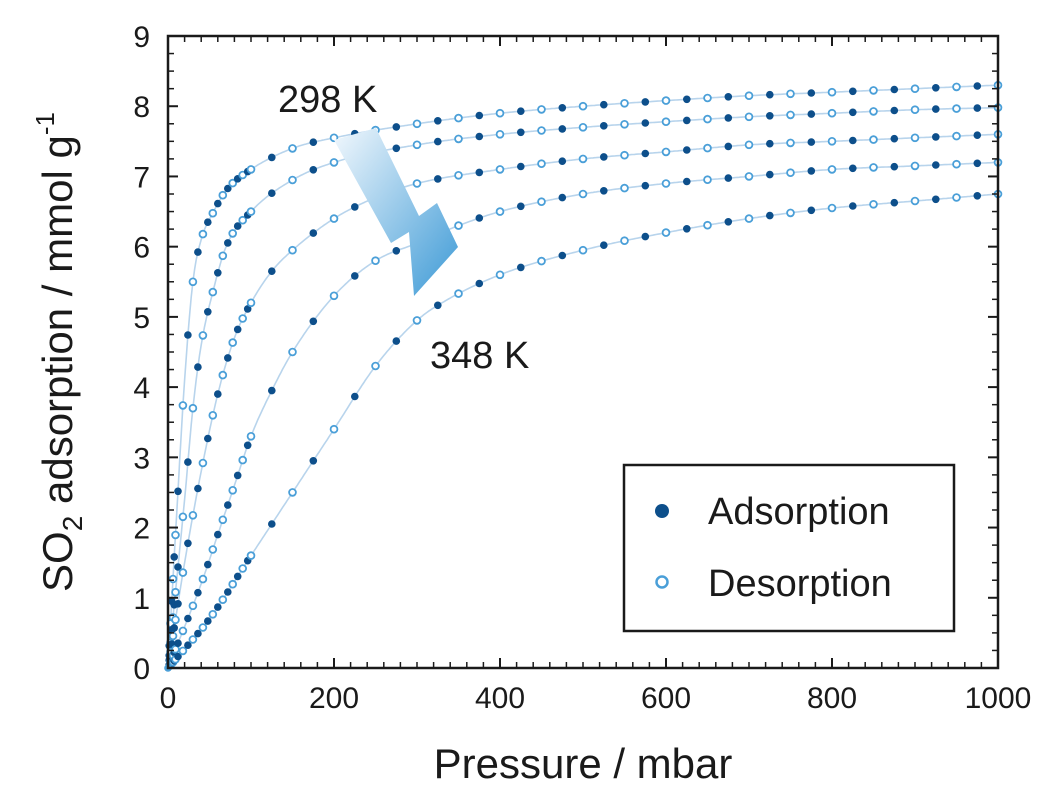  Describe the element at coordinates (662, 511) in the screenshot. I see `legend-marker-adsorption` at that location.